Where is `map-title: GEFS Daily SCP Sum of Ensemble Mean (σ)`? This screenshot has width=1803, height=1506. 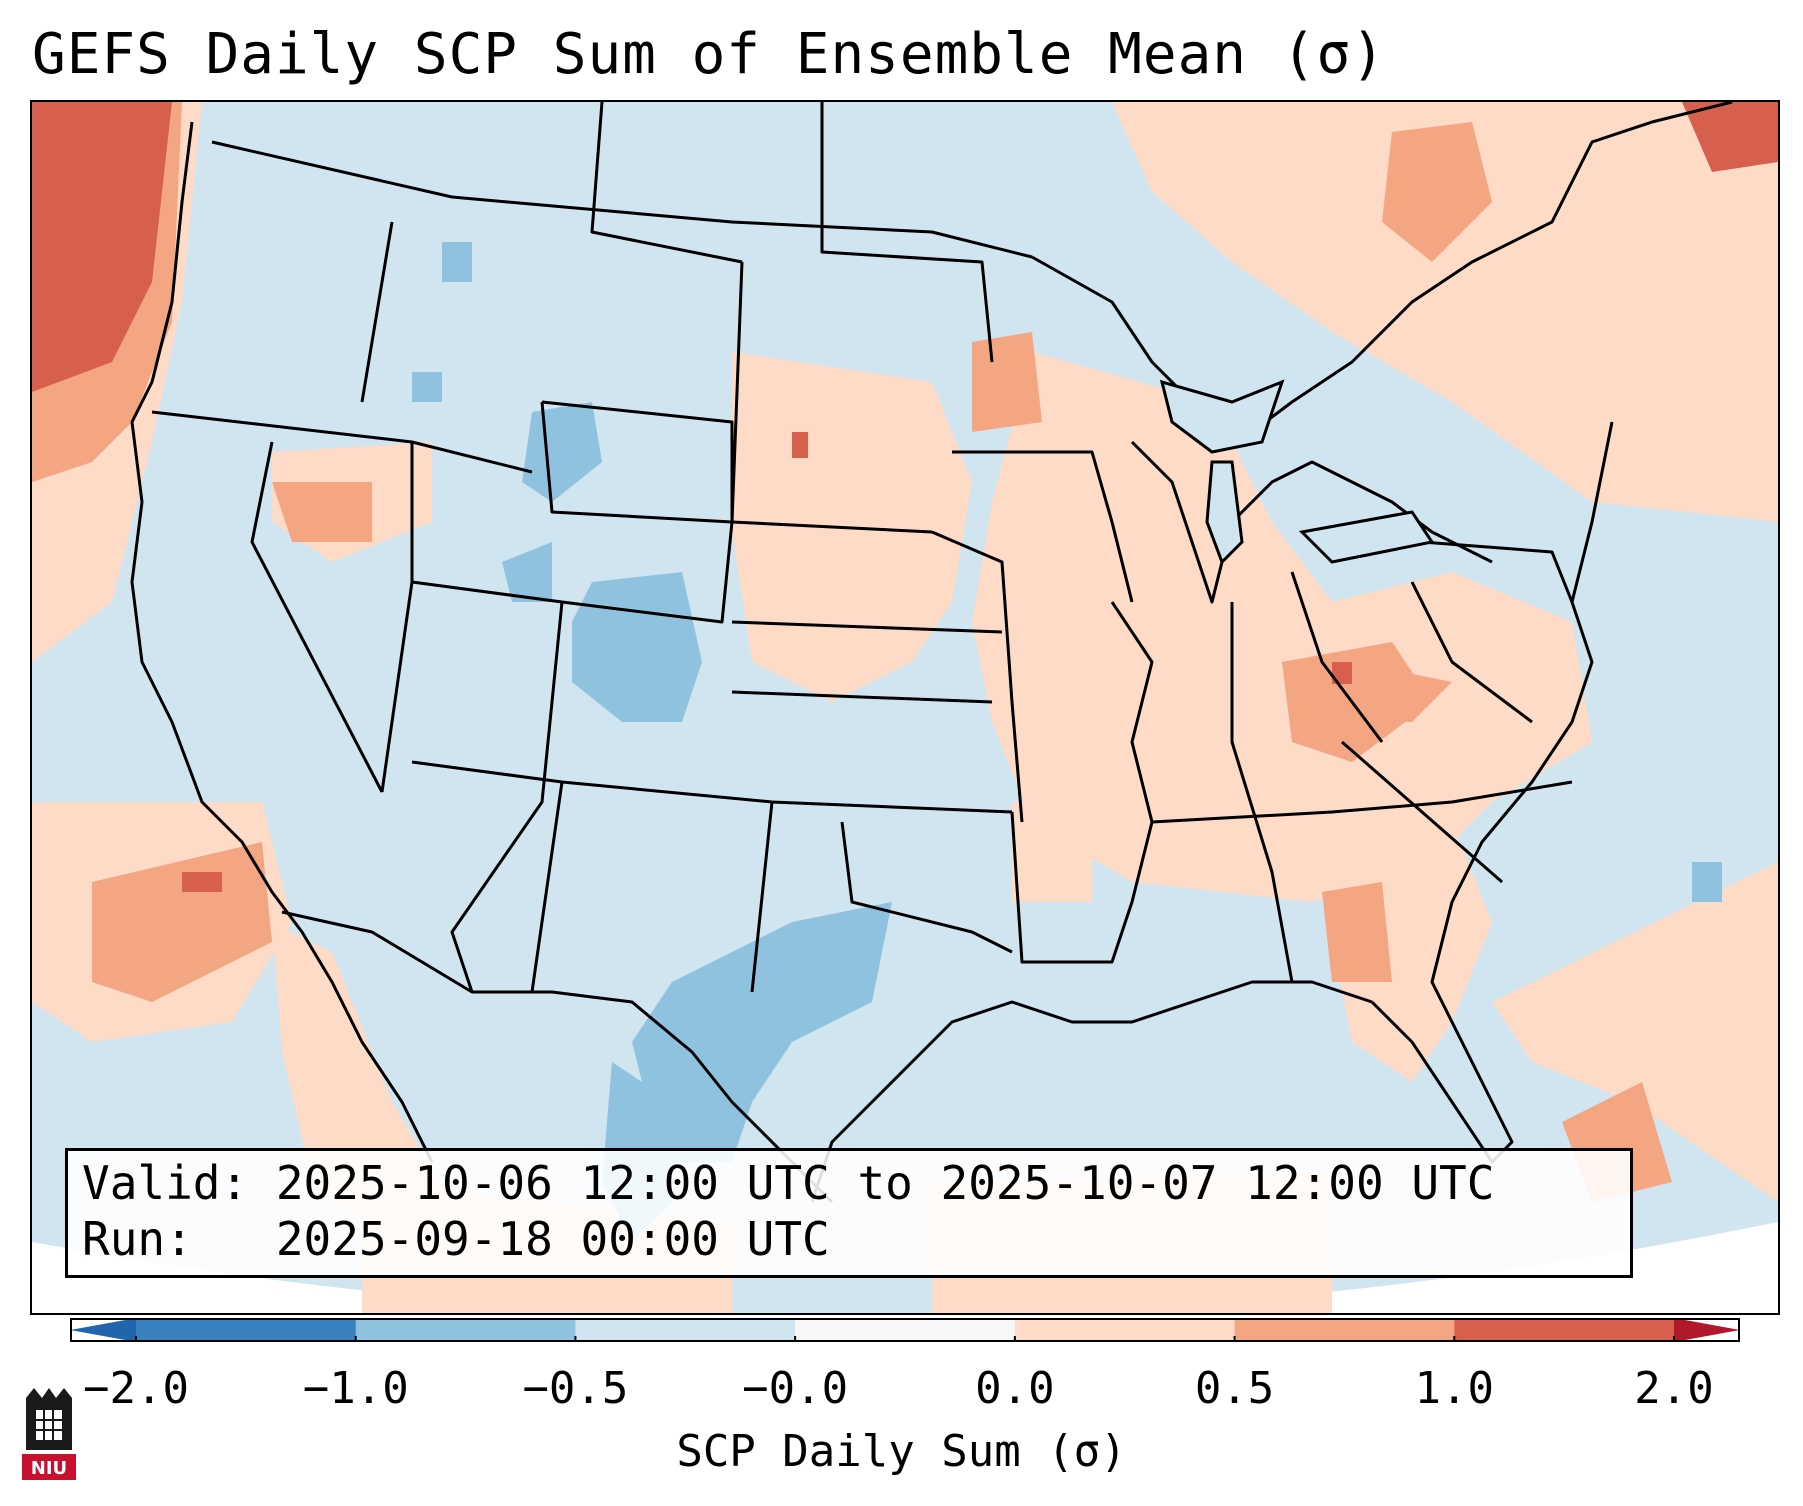 map-title: GEFS Daily SCP Sum of Ensemble Mean (σ) is located at coordinates (709, 54).